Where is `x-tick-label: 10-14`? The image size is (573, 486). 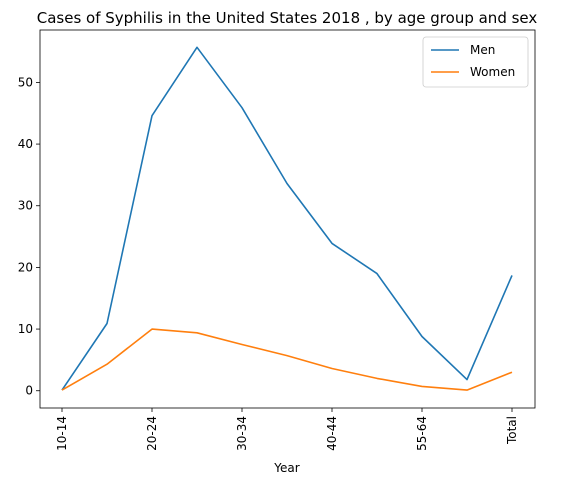 x-tick-label: 10-14 is located at coordinates (62, 433).